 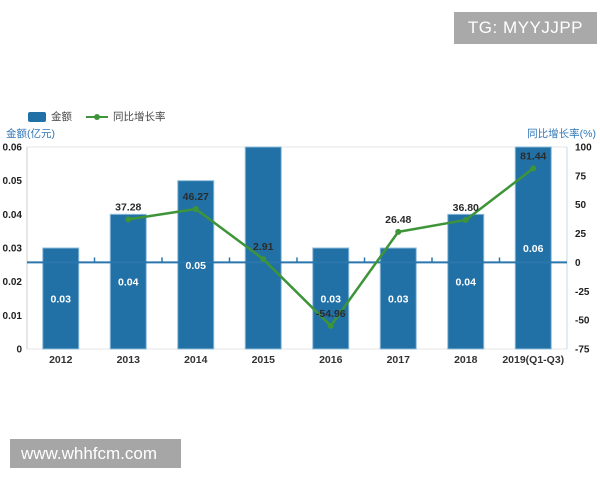 I want to click on growth-value-label: 37.28, so click(x=128, y=207).